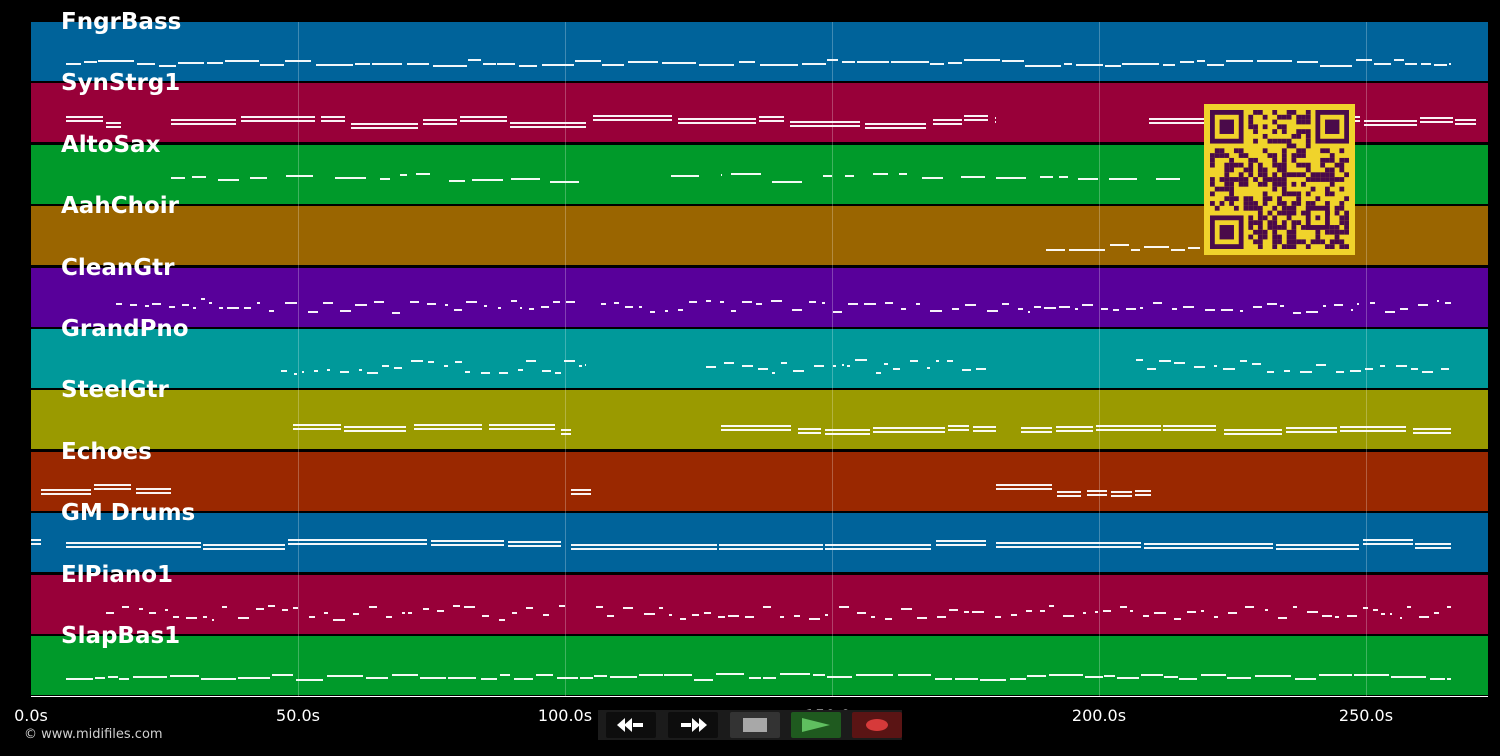 This screenshot has width=1500, height=756. Describe the element at coordinates (877, 725) in the screenshot. I see `record-button` at that location.